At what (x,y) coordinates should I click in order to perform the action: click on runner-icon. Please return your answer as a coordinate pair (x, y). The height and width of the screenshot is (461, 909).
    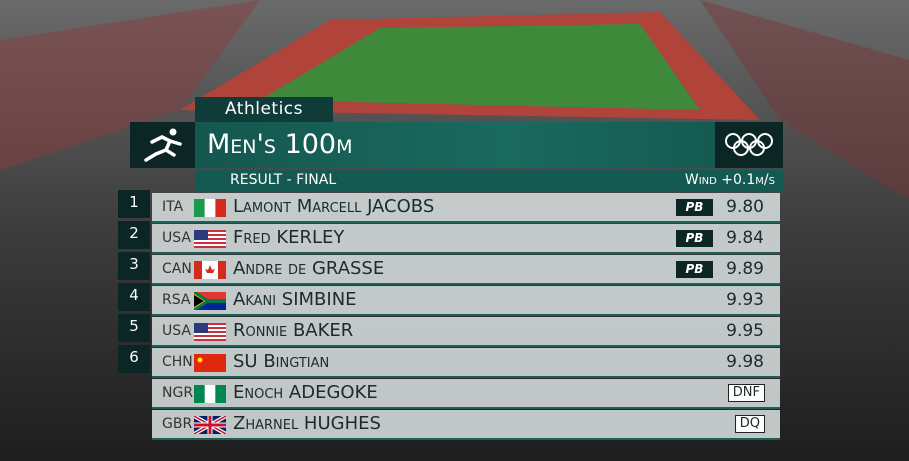
    Looking at the image, I should click on (163, 145).